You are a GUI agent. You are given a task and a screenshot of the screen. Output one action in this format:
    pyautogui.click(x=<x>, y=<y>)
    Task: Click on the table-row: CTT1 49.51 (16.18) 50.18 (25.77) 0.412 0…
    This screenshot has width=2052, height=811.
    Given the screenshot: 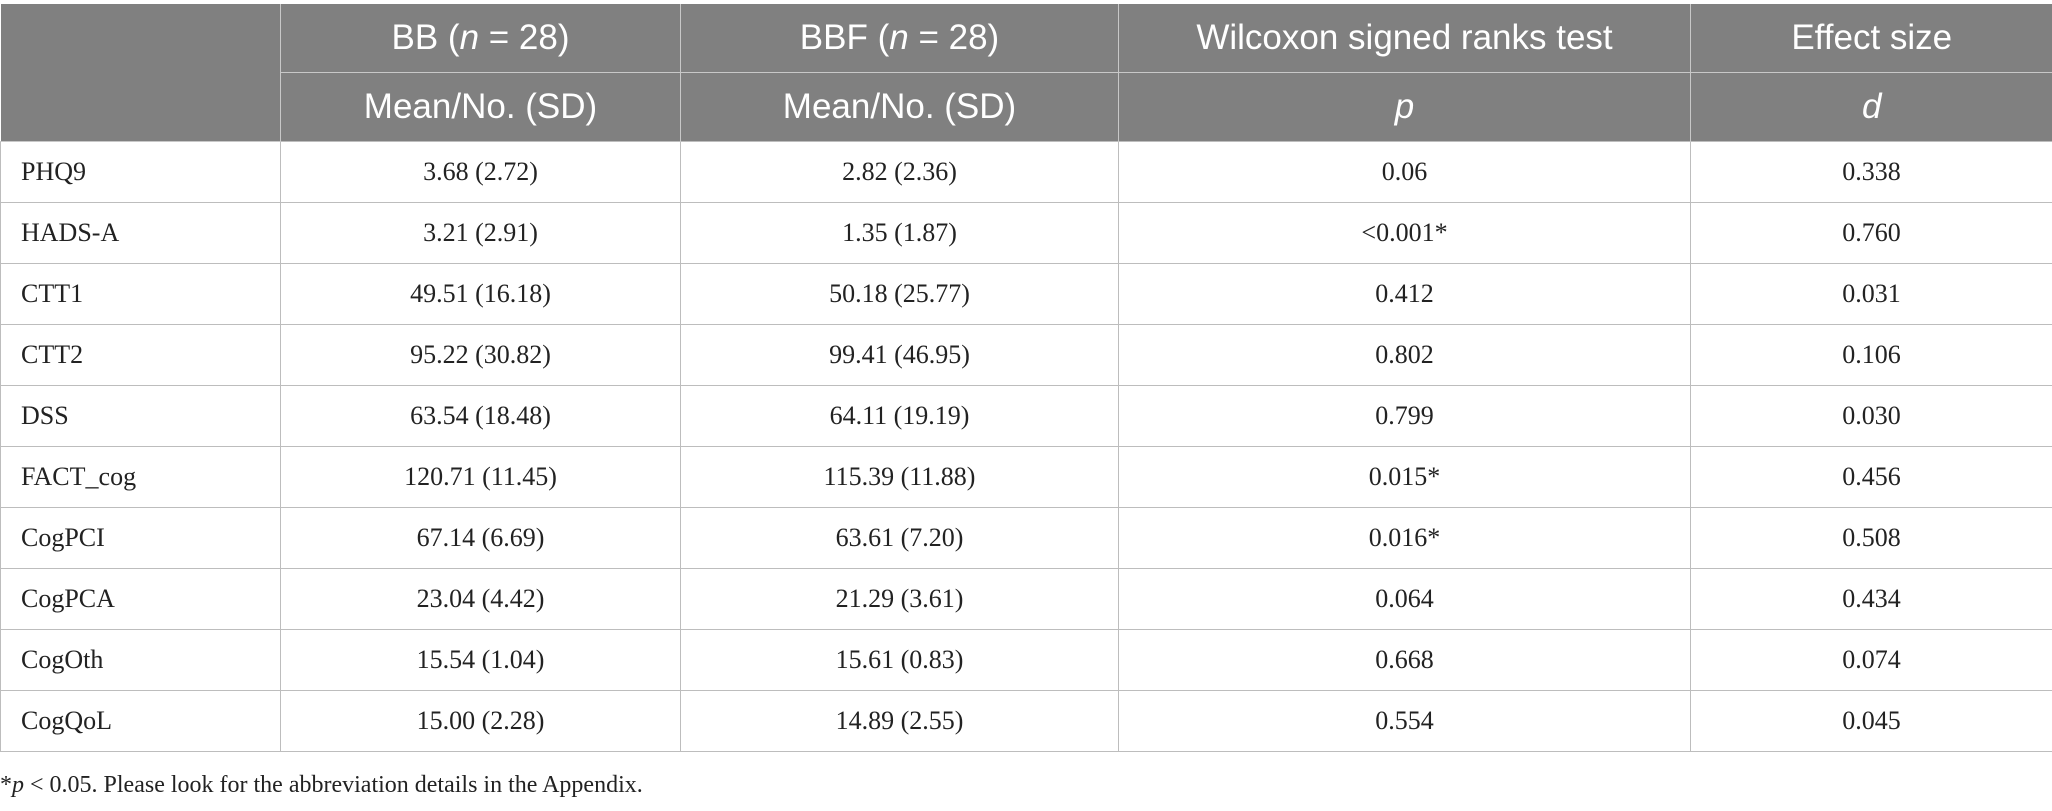 What is the action you would take?
    pyautogui.click(x=1026, y=294)
    